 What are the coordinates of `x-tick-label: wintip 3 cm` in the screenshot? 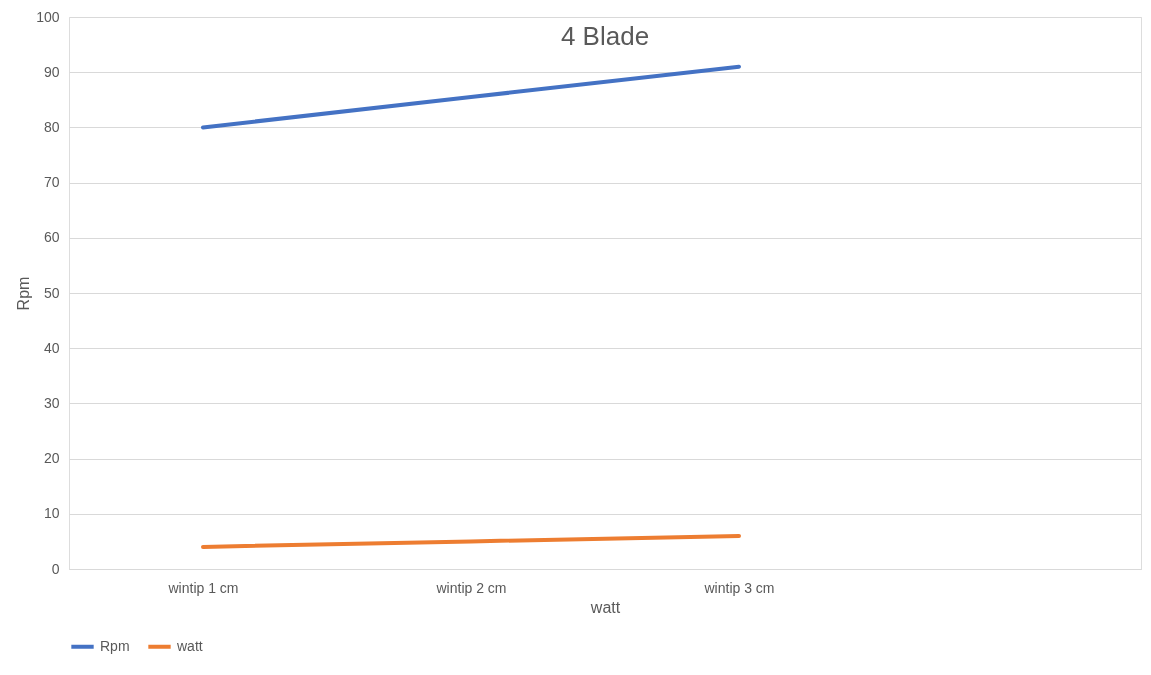 It's located at (739, 587).